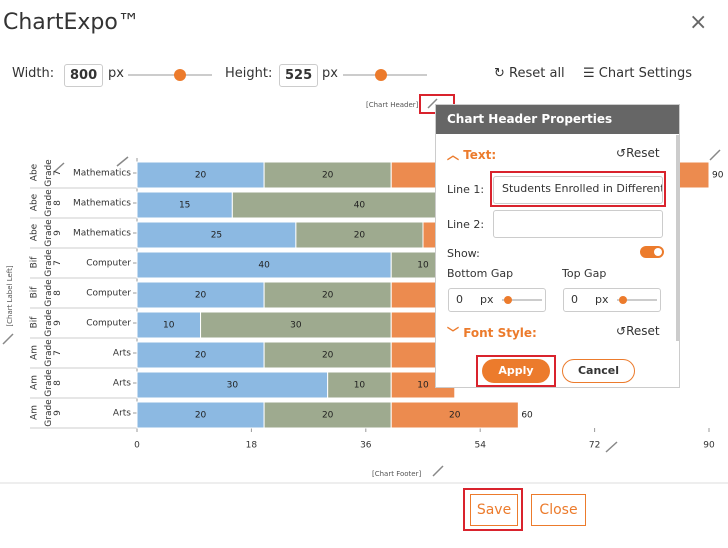 This screenshot has width=728, height=548. Describe the element at coordinates (137, 446) in the screenshot. I see `x-tick-label: 0` at that location.